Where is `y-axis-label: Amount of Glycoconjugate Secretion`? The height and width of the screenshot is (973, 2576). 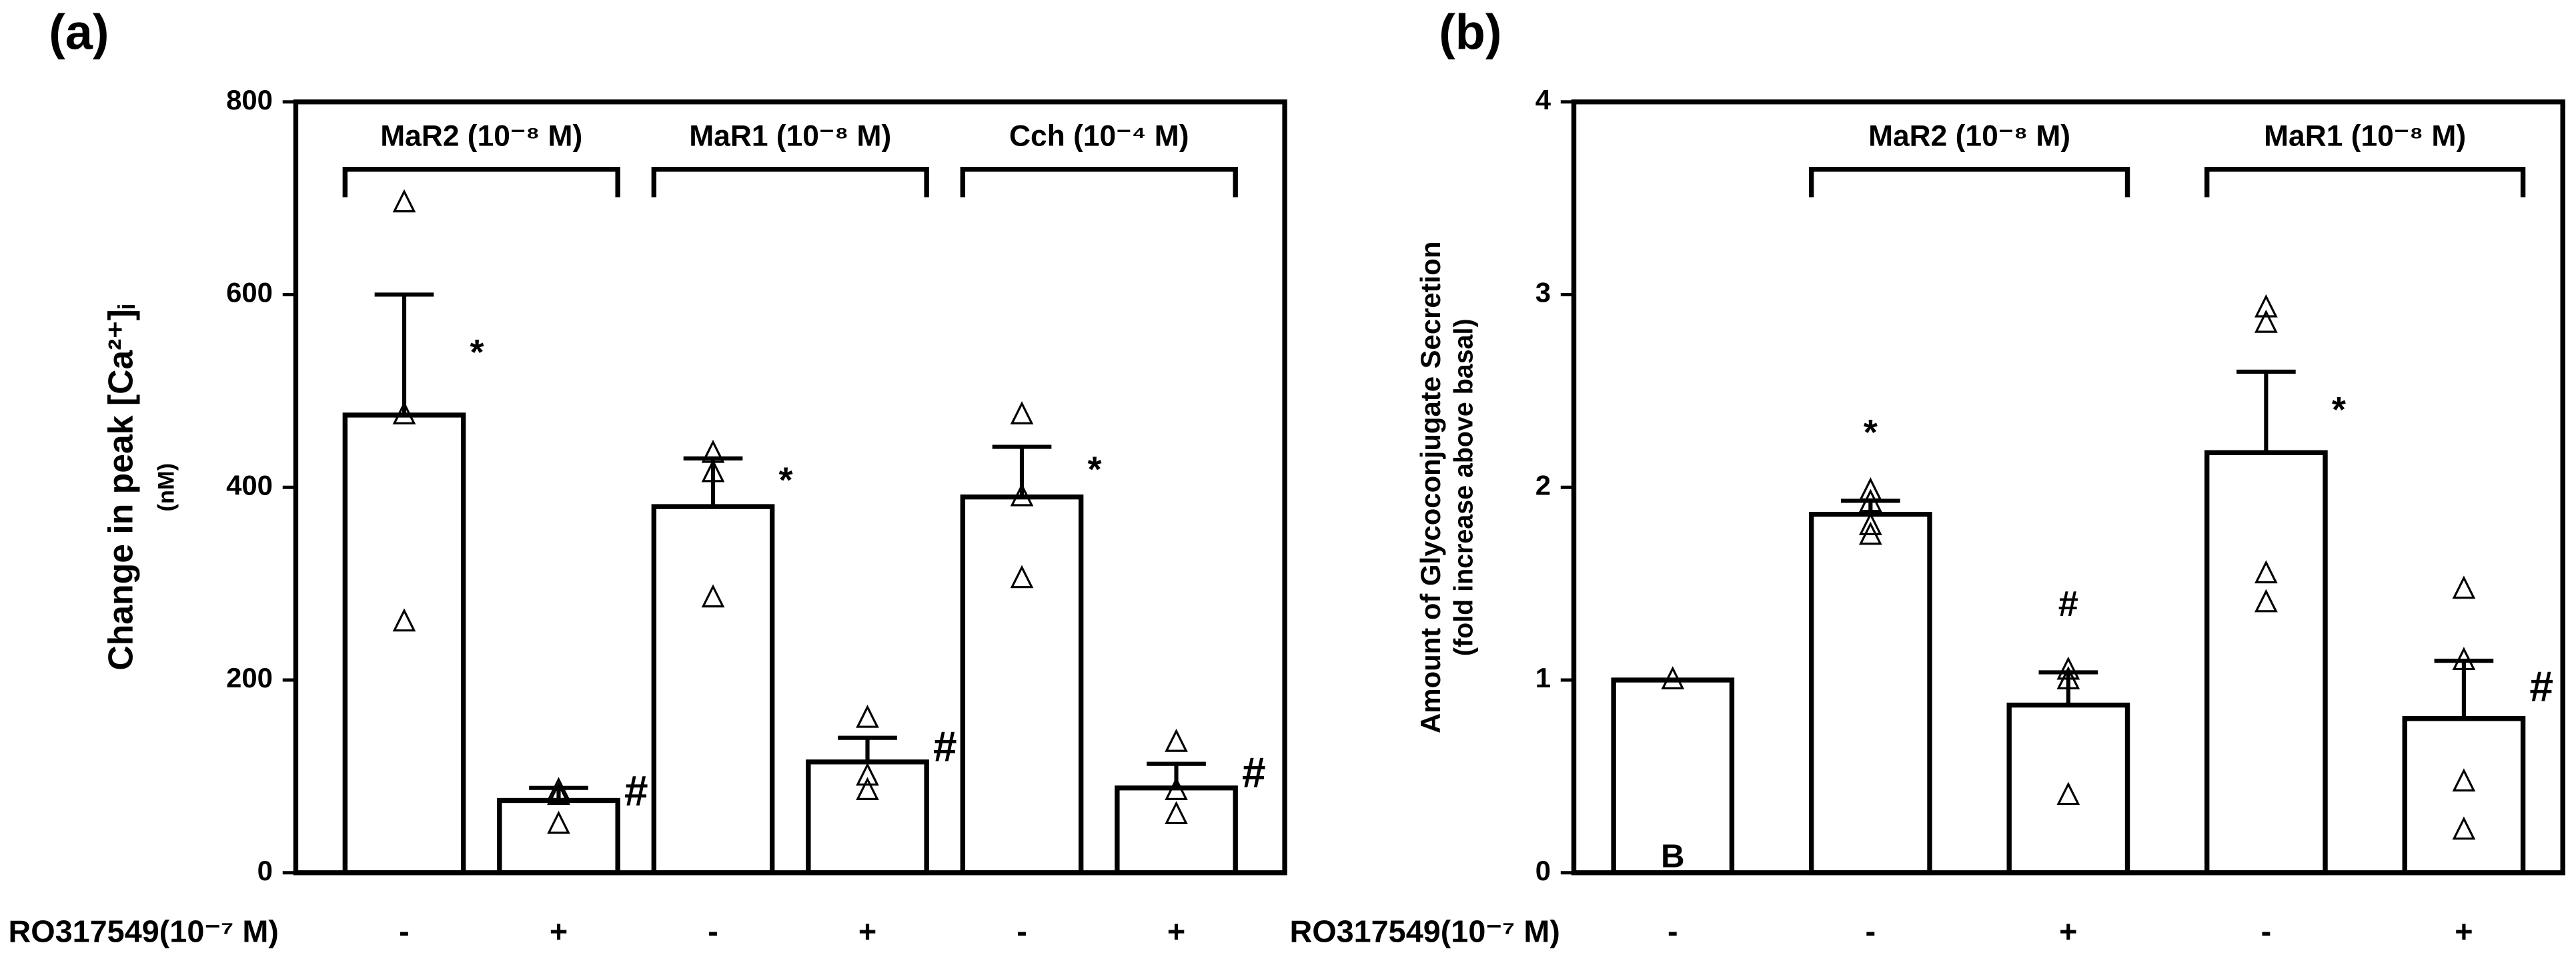 y-axis-label: Amount of Glycoconjugate Secretion is located at coordinates (1431, 487).